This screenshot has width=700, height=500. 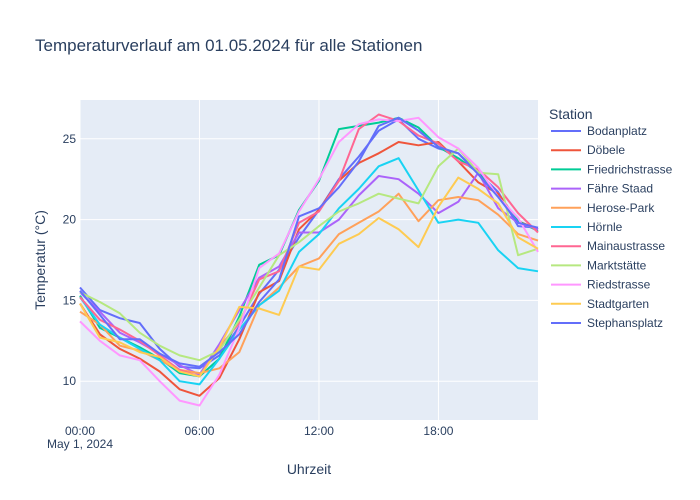 I want to click on legend-item-fahre-staad: Fähre Staad, so click(x=602, y=189).